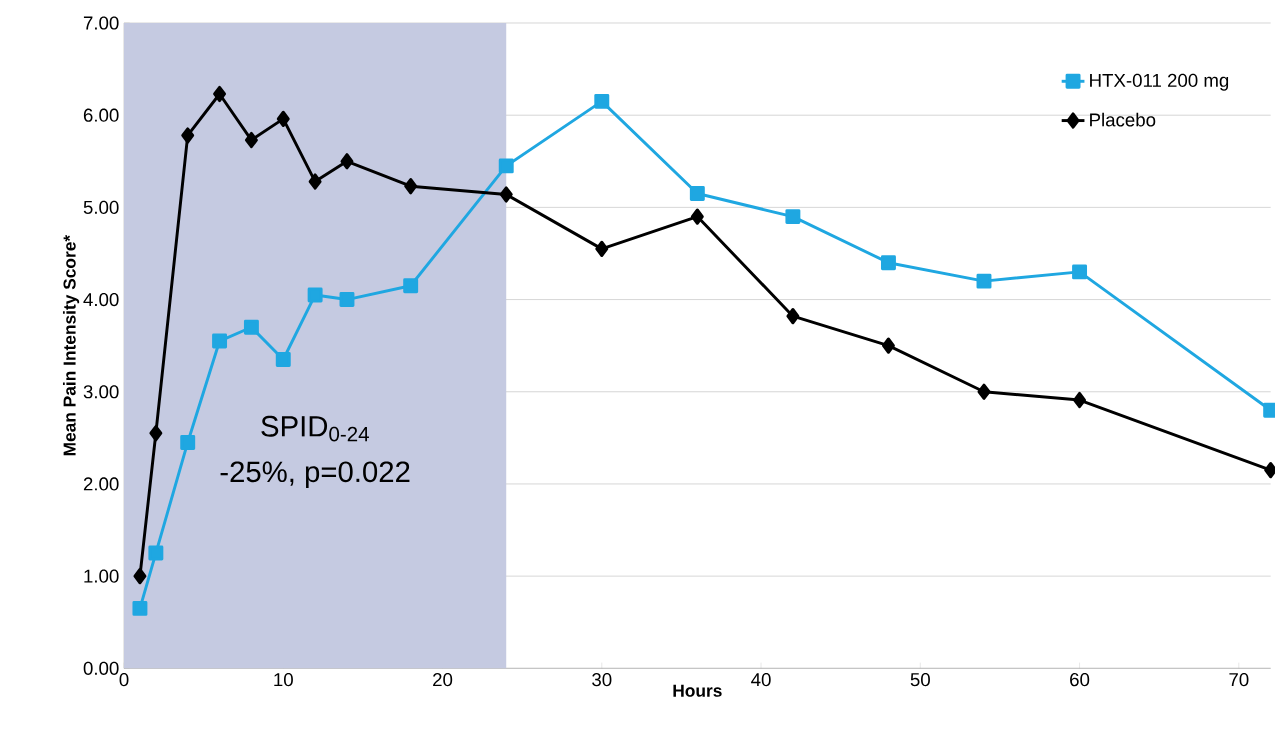 Image resolution: width=1275 pixels, height=739 pixels. I want to click on x-tick-label: 10, so click(283, 680).